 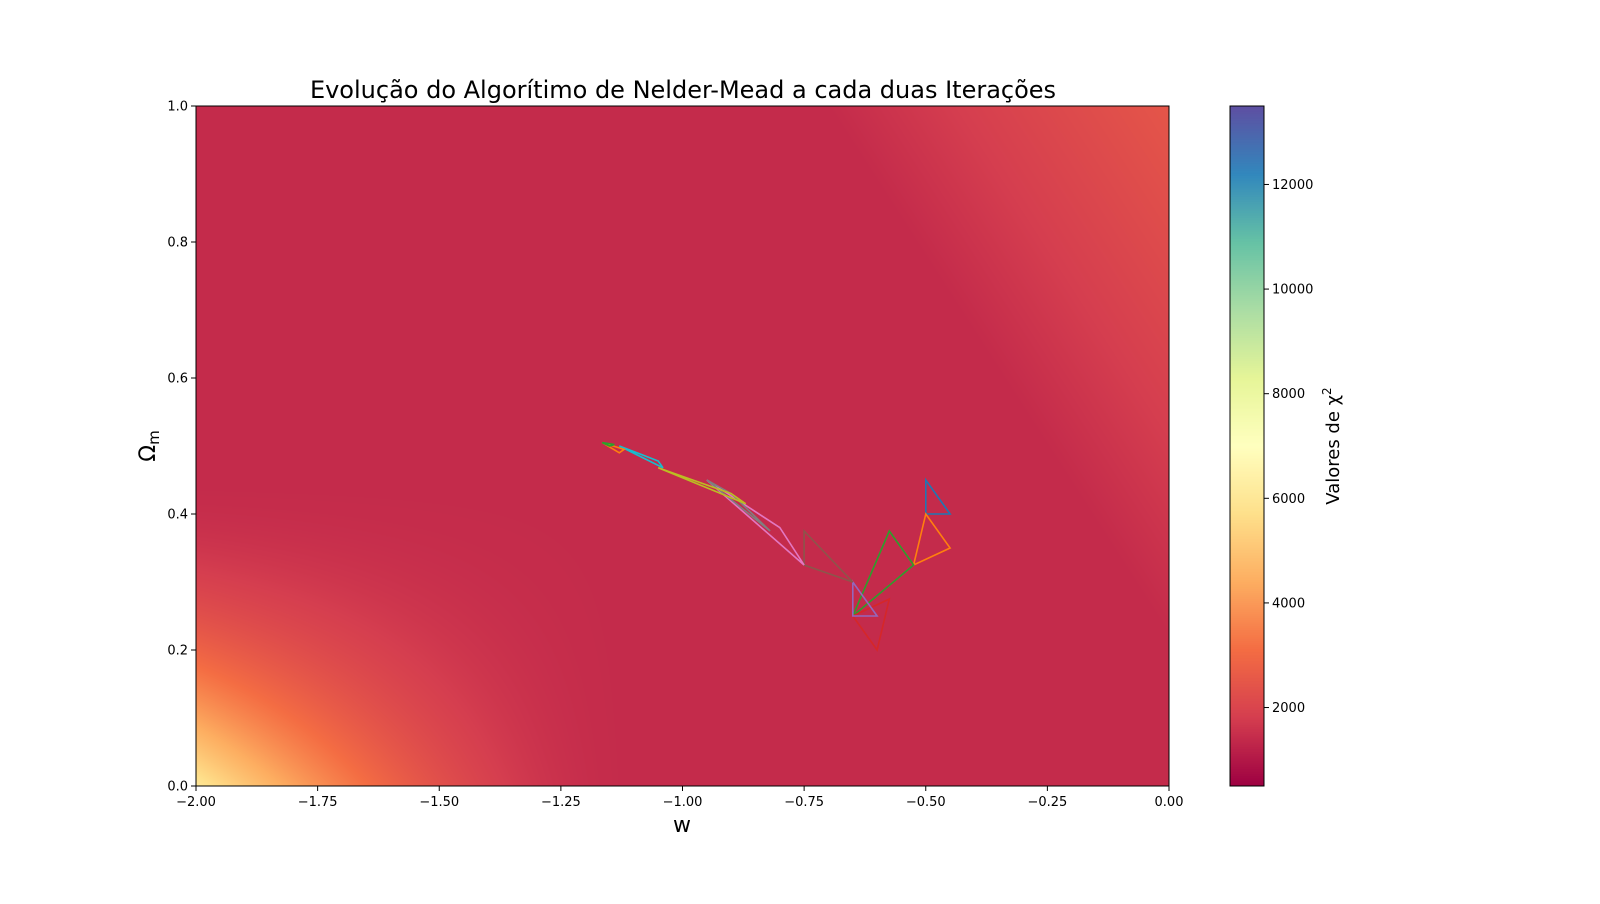 What do you see at coordinates (1327, 391) in the screenshot?
I see `colorbar-label-sup: 2` at bounding box center [1327, 391].